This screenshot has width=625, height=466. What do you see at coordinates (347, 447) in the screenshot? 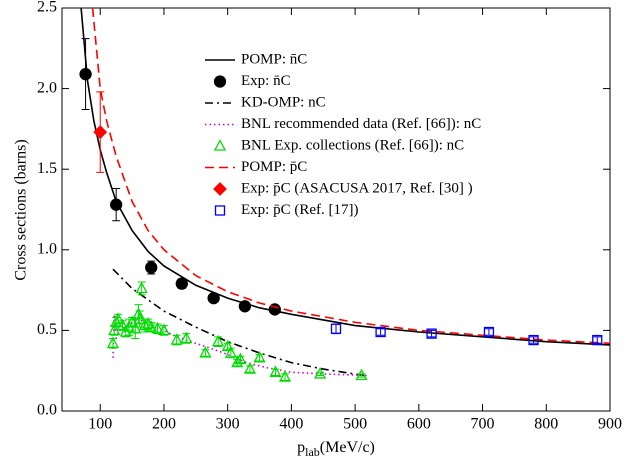
I see `x-label-unit: (MeV/c)` at bounding box center [347, 447].